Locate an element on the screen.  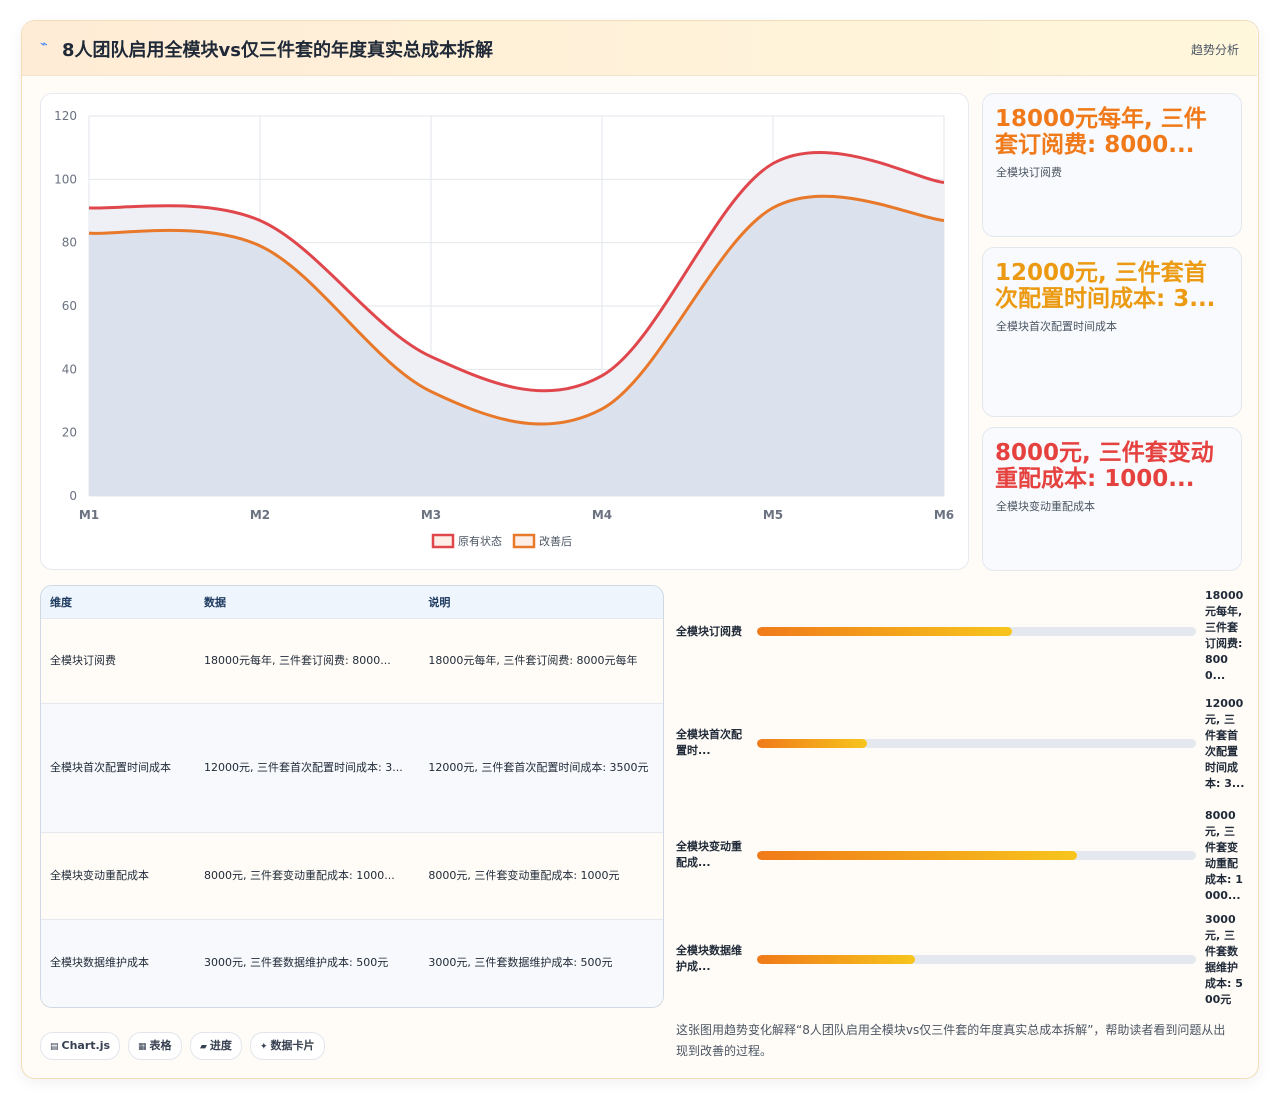
y-tick-label: 20 is located at coordinates (69, 433).